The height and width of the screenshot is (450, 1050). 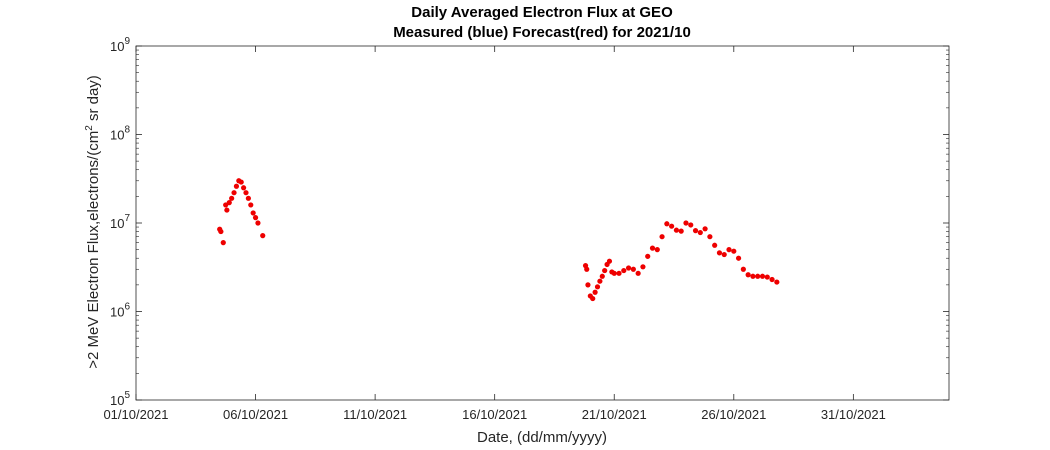 I want to click on y-axis-label-suffix: sr day), so click(x=93, y=100).